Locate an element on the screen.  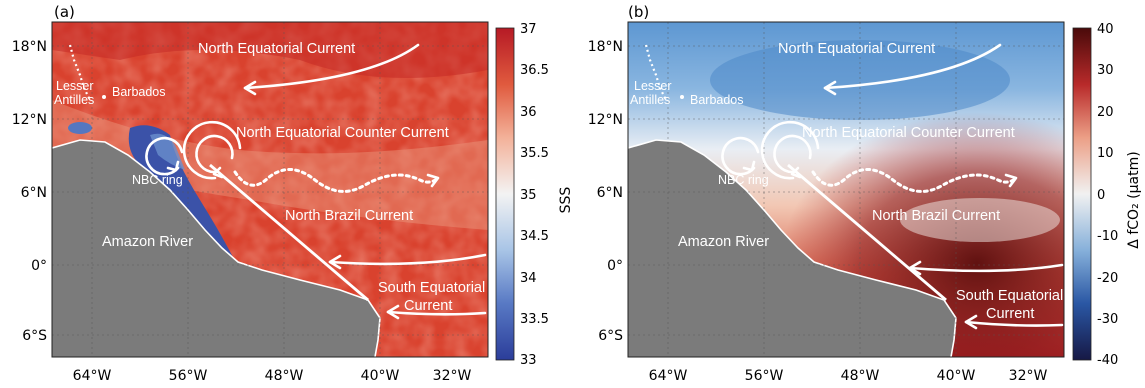
colorbar-tick: 40 is located at coordinates (1105, 29).